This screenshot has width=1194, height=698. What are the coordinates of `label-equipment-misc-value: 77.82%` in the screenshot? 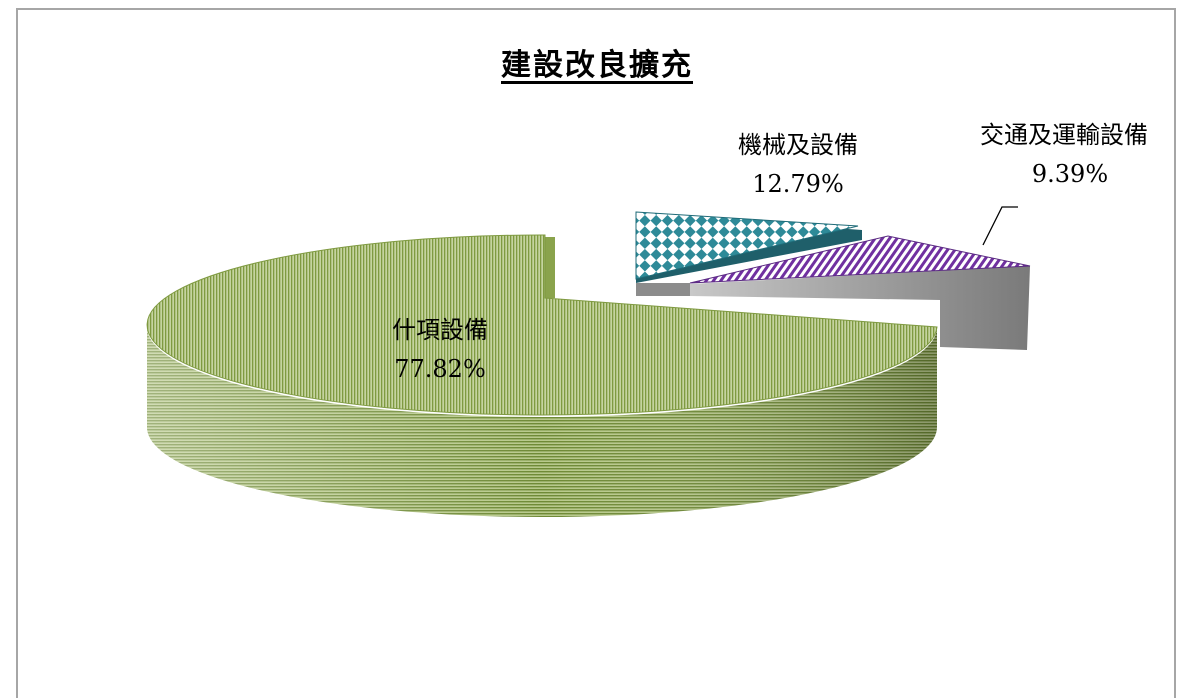 It's located at (440, 369).